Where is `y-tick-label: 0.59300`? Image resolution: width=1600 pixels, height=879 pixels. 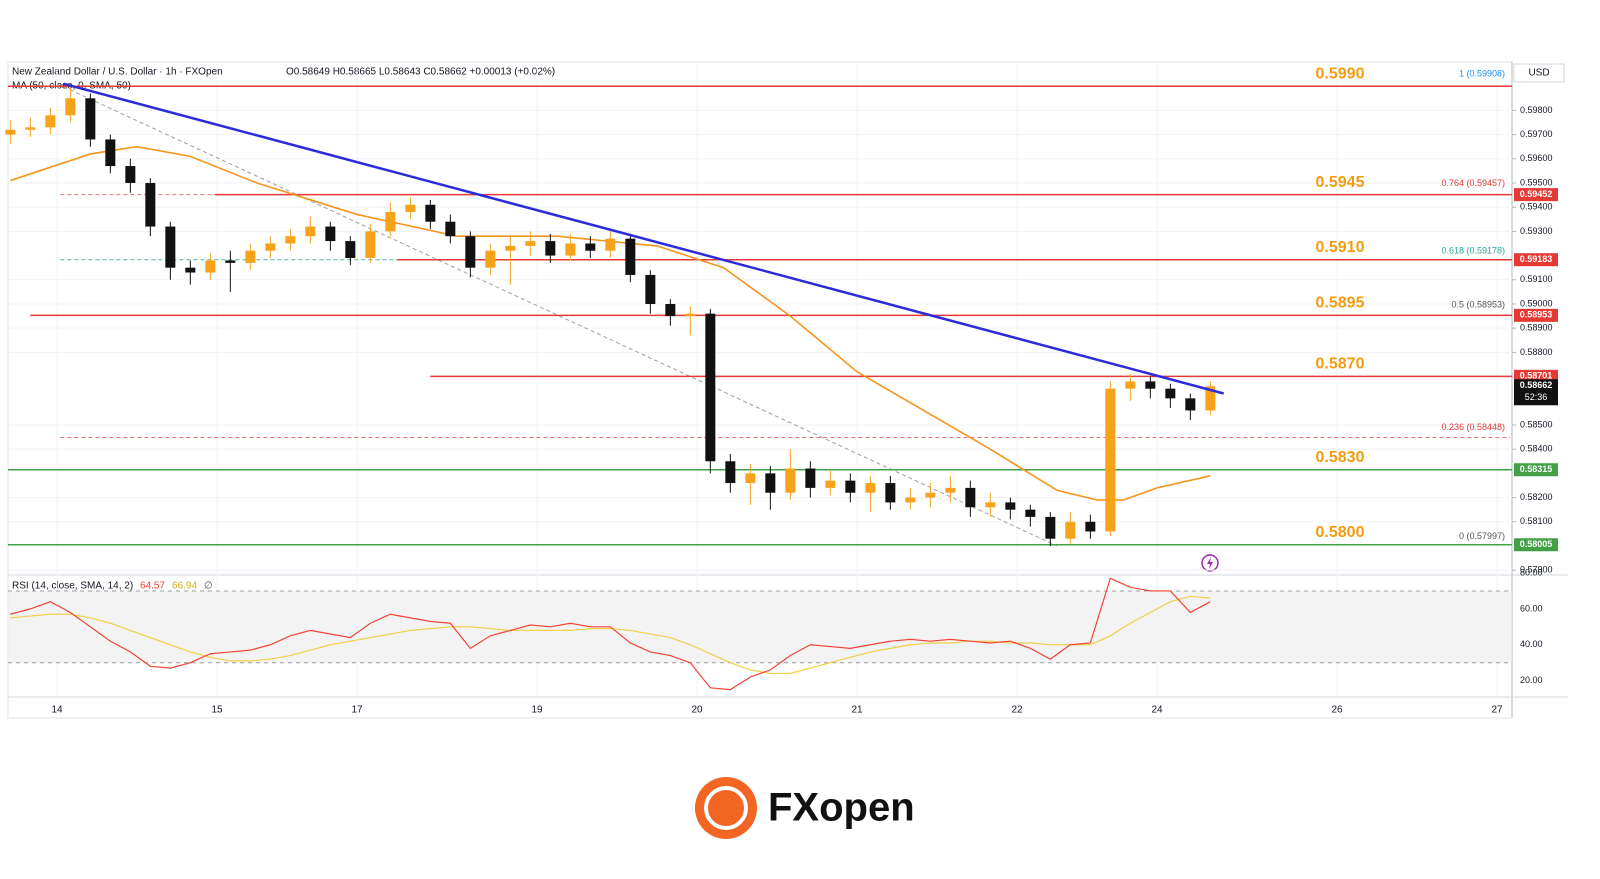 y-tick-label: 0.59300 is located at coordinates (1536, 231).